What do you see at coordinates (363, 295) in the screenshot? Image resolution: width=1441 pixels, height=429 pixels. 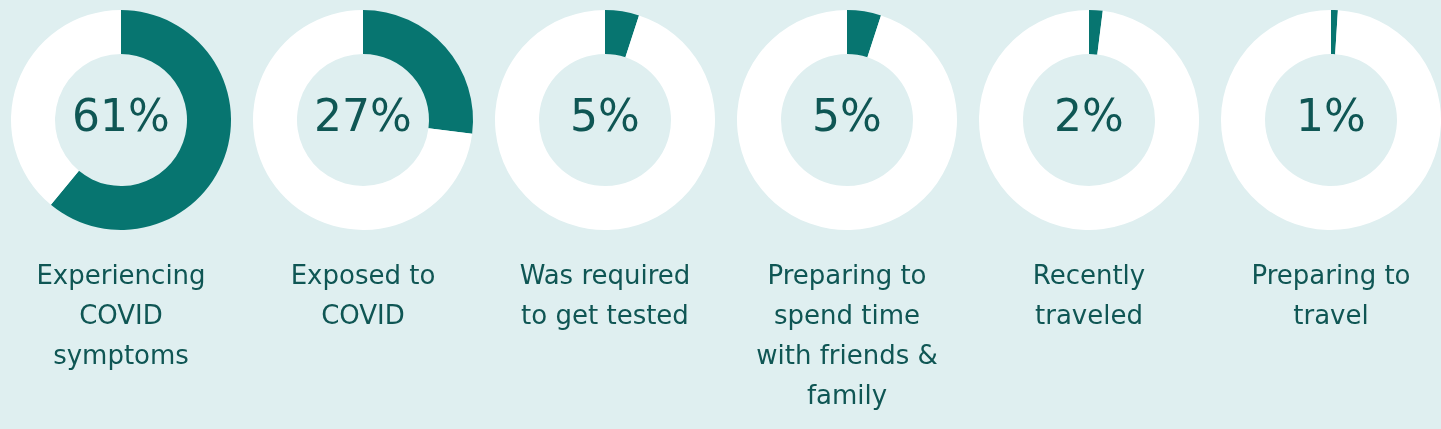 I see `text: Exposed to COVID` at bounding box center [363, 295].